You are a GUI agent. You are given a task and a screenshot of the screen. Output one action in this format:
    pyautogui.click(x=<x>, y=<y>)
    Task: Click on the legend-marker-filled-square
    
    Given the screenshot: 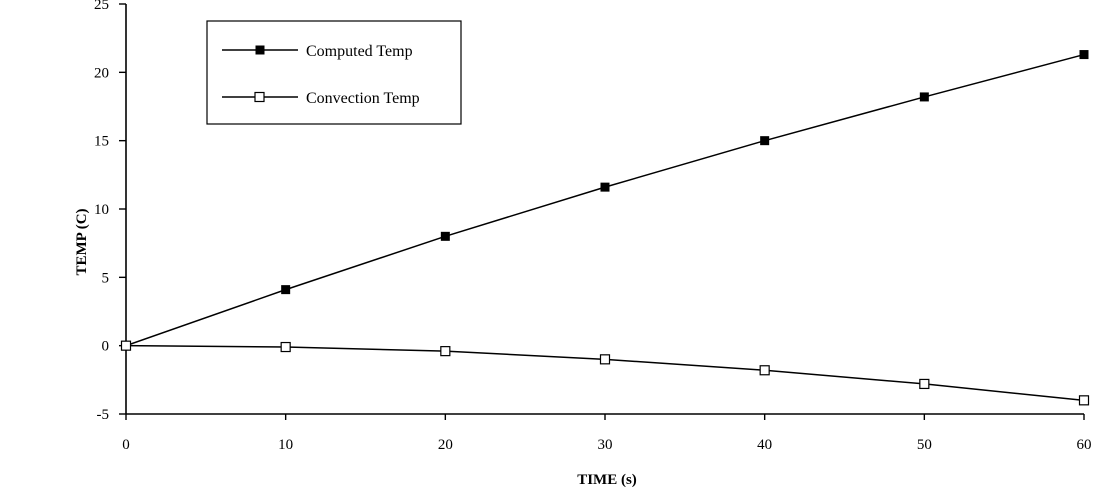 What is the action you would take?
    pyautogui.click(x=260, y=50)
    